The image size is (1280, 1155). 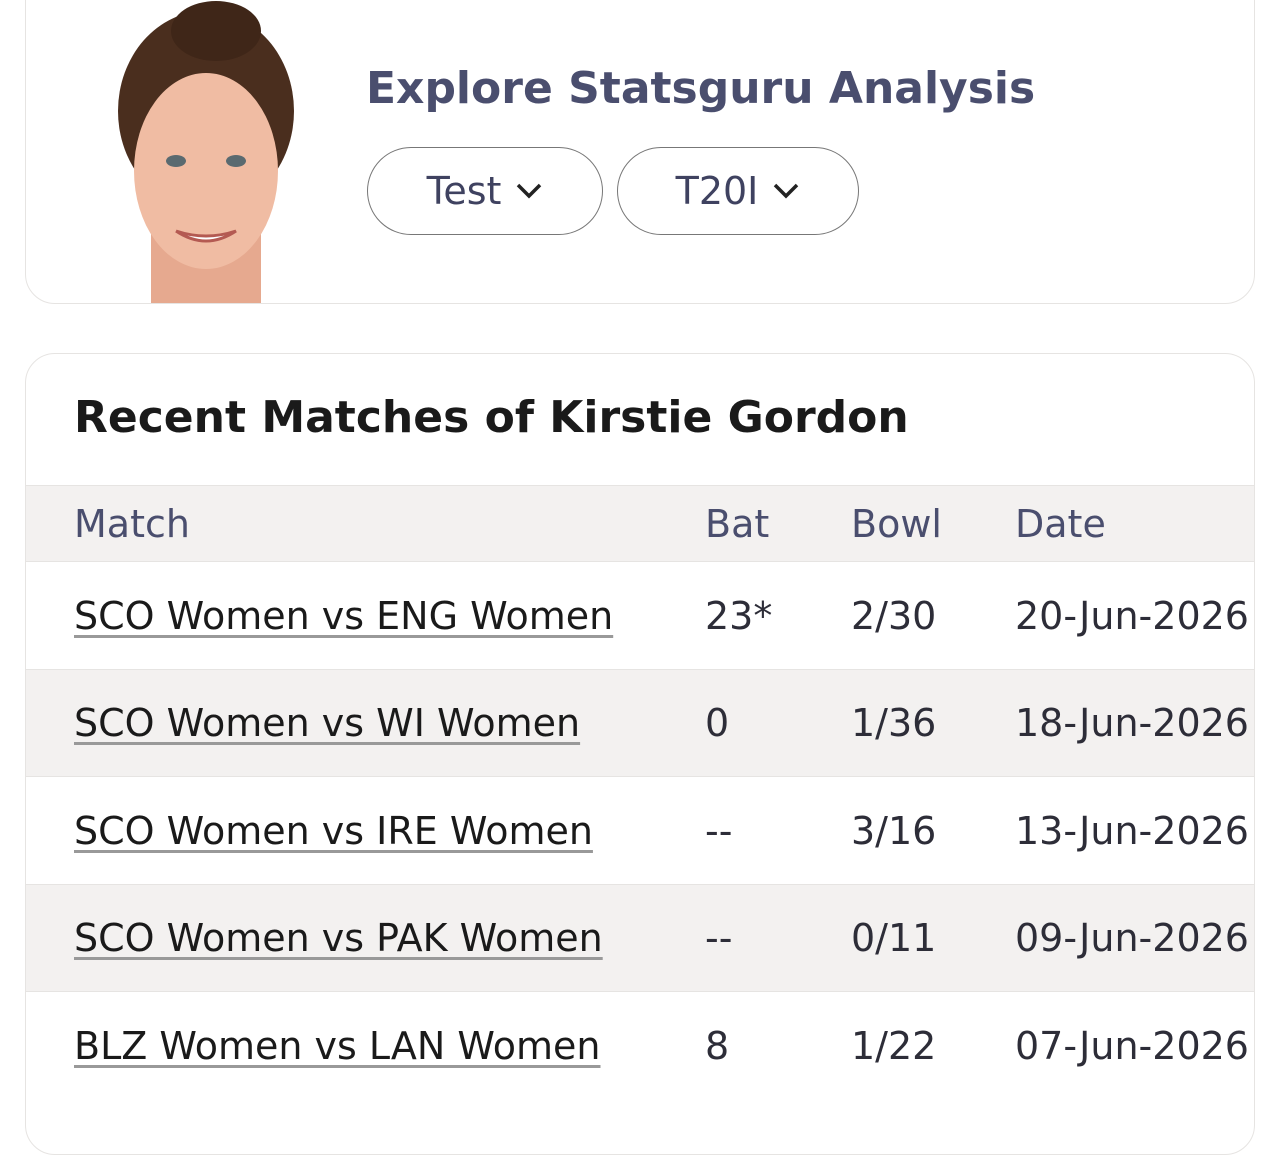 I want to click on match-link: SCO Women vs WI Women, so click(x=327, y=723).